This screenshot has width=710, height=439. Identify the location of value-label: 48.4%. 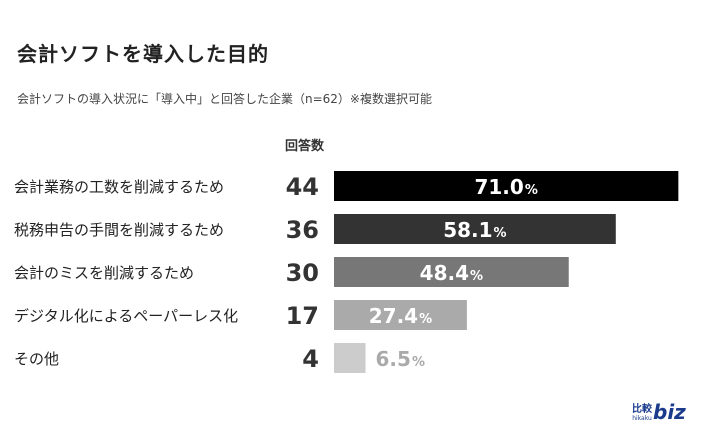
(451, 273).